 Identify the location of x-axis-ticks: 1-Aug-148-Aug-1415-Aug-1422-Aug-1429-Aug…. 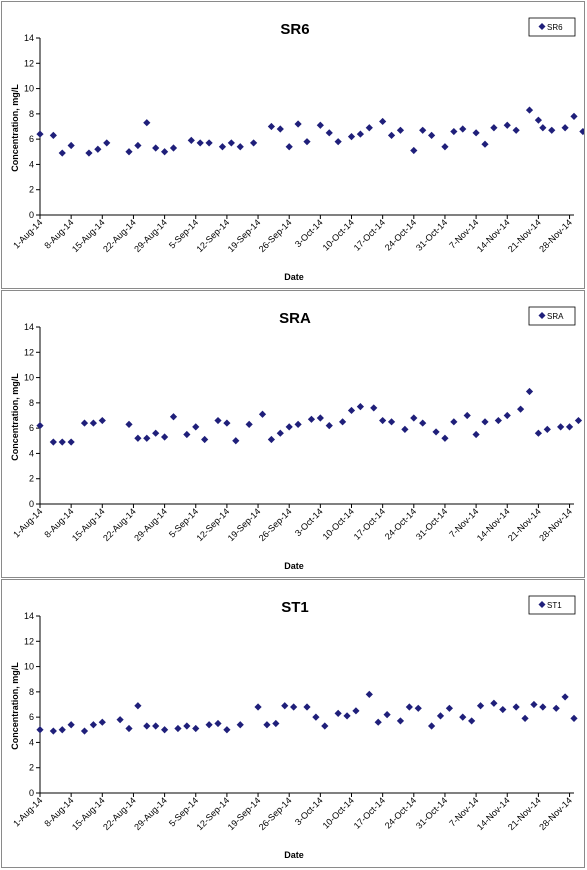
(292, 812).